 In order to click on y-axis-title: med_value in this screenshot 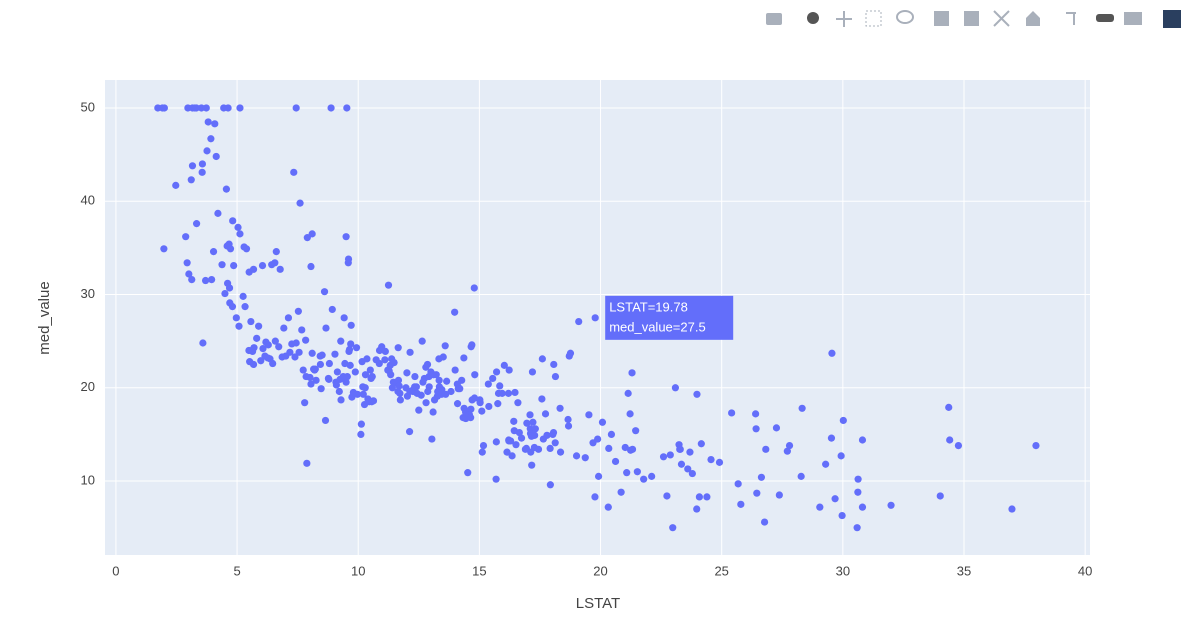, I will do `click(44, 317)`.